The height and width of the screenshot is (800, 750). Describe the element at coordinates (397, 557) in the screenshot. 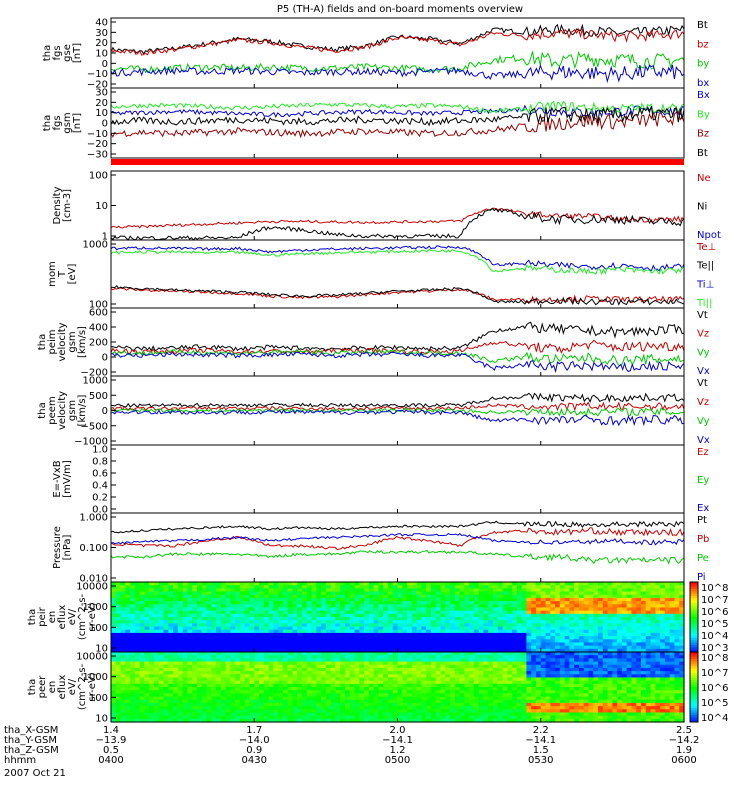

I see `series-line-Pe` at that location.